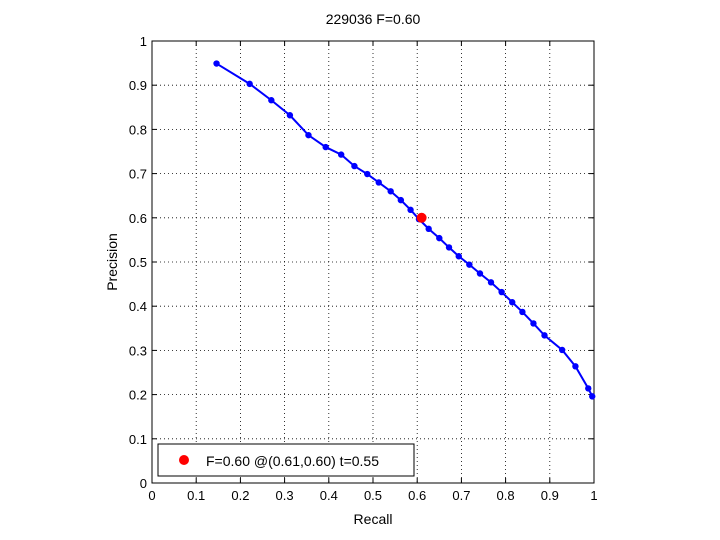 The width and height of the screenshot is (720, 540). What do you see at coordinates (138, 85) in the screenshot?
I see `y-tick-label: 0.9` at bounding box center [138, 85].